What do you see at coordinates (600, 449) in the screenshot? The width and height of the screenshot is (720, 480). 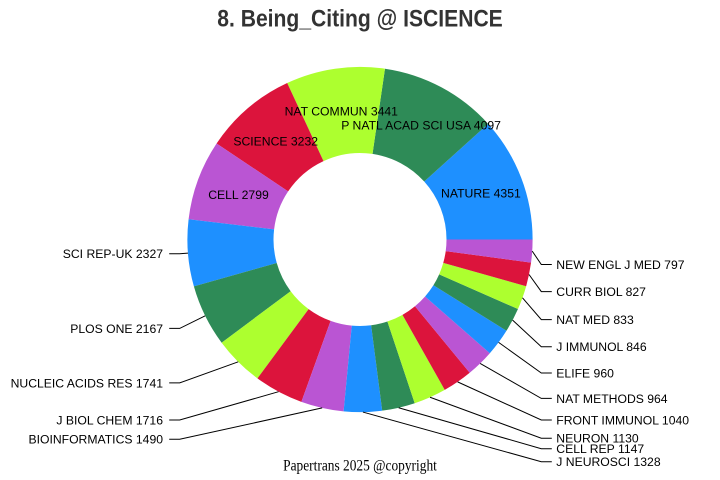 I see `svg-text: CELL REP 1147` at bounding box center [600, 449].